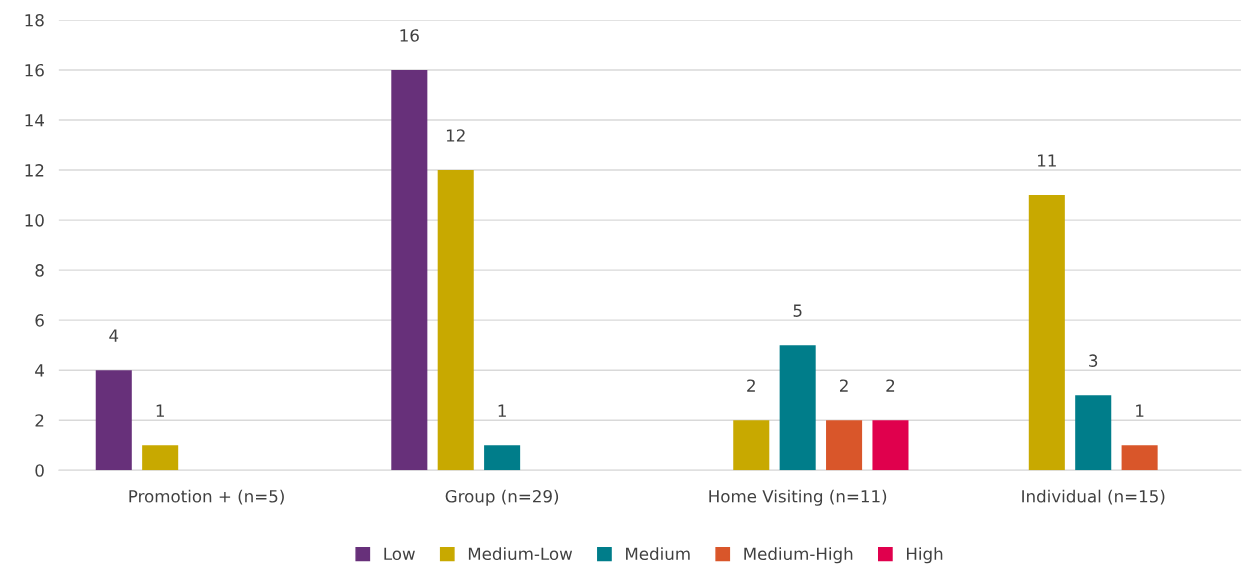  Describe the element at coordinates (39, 270) in the screenshot. I see `y-tick-label: 8` at that location.